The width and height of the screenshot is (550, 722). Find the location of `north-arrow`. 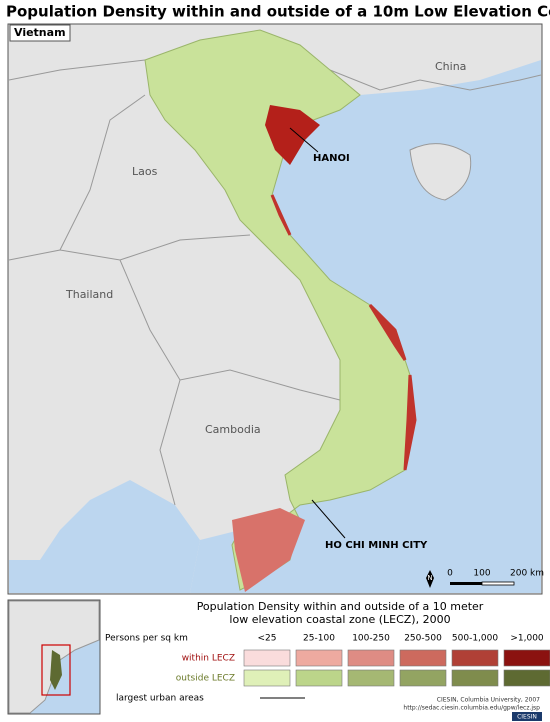

north-arrow is located at coordinates (430, 579).